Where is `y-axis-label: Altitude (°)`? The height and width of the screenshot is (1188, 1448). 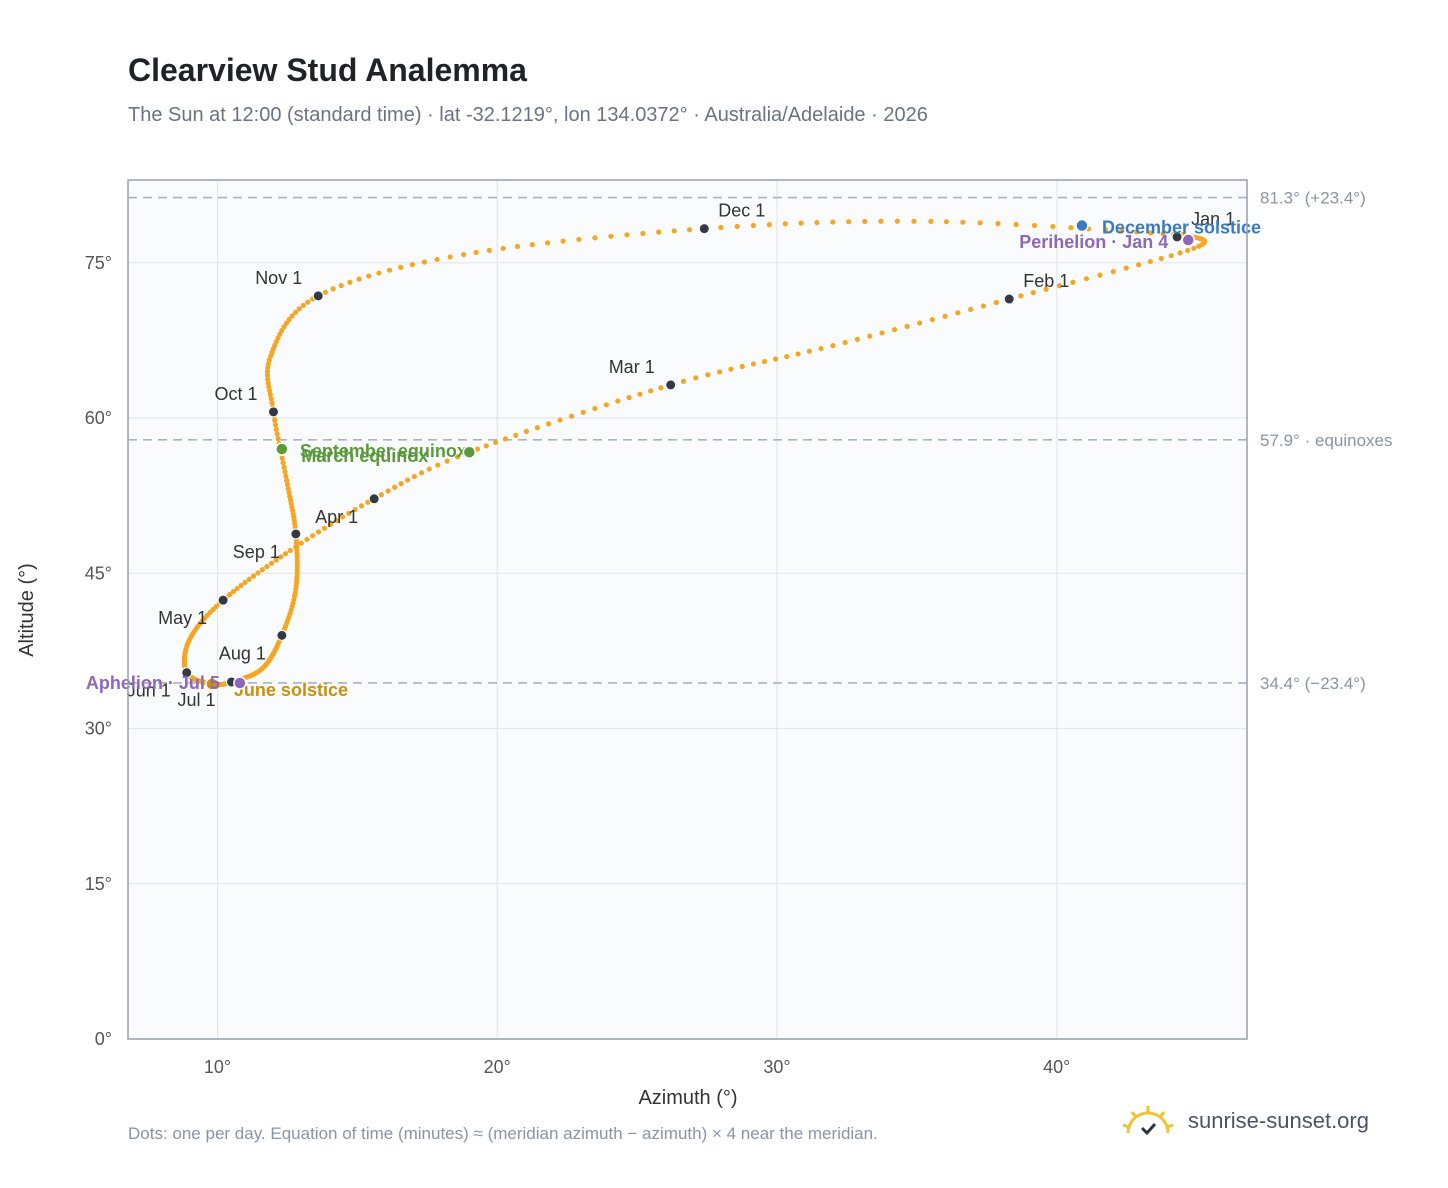 y-axis-label: Altitude (°) is located at coordinates (27, 610).